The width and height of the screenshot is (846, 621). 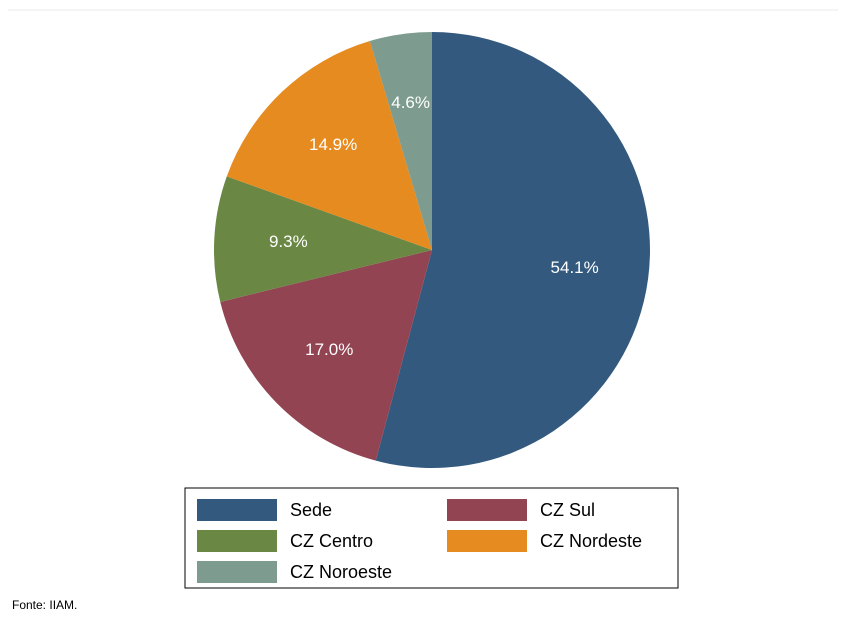 What do you see at coordinates (331, 541) in the screenshot?
I see `legend-label: CZ Centro` at bounding box center [331, 541].